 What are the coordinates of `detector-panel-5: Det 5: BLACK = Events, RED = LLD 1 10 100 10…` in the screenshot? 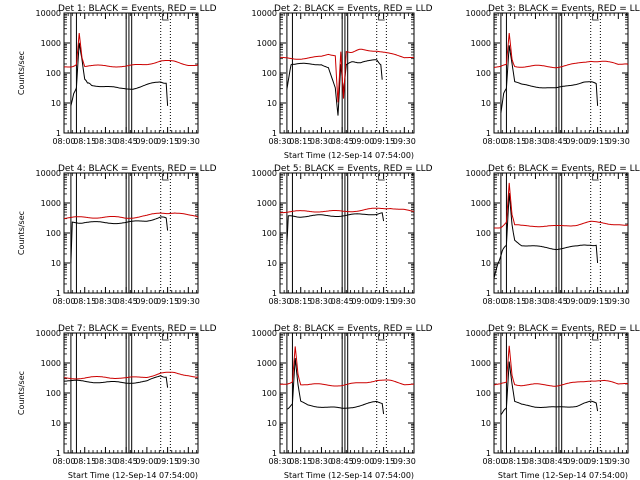 It's located at (342, 235).